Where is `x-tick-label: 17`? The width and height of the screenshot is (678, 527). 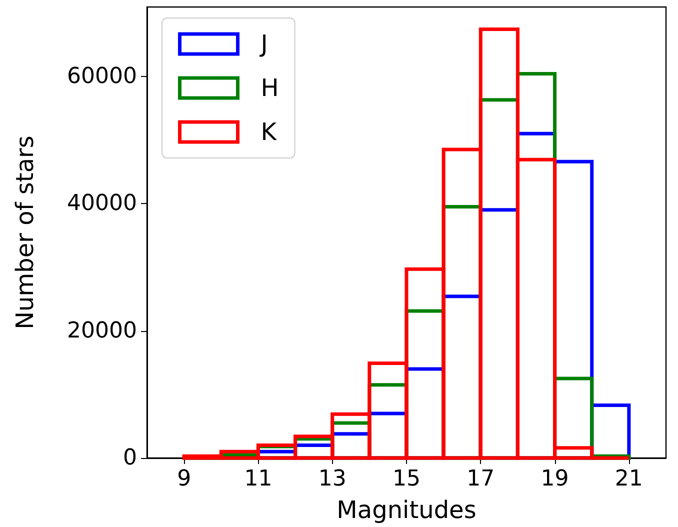 x-tick-label: 17 is located at coordinates (480, 479).